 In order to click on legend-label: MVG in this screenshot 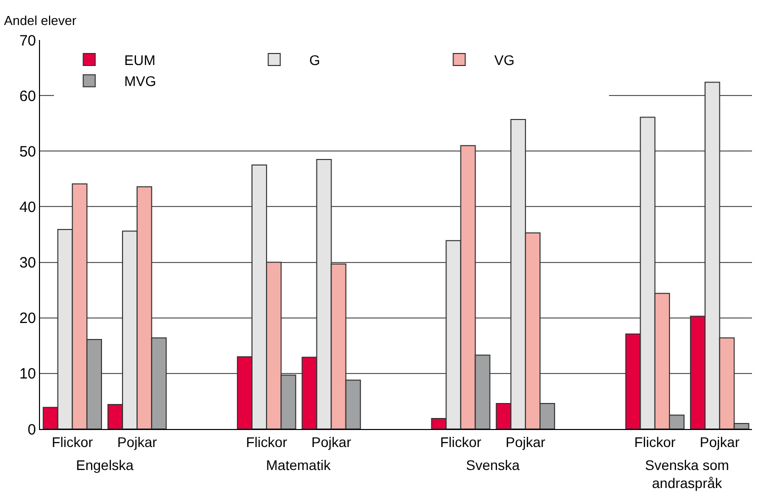, I will do `click(140, 81)`.